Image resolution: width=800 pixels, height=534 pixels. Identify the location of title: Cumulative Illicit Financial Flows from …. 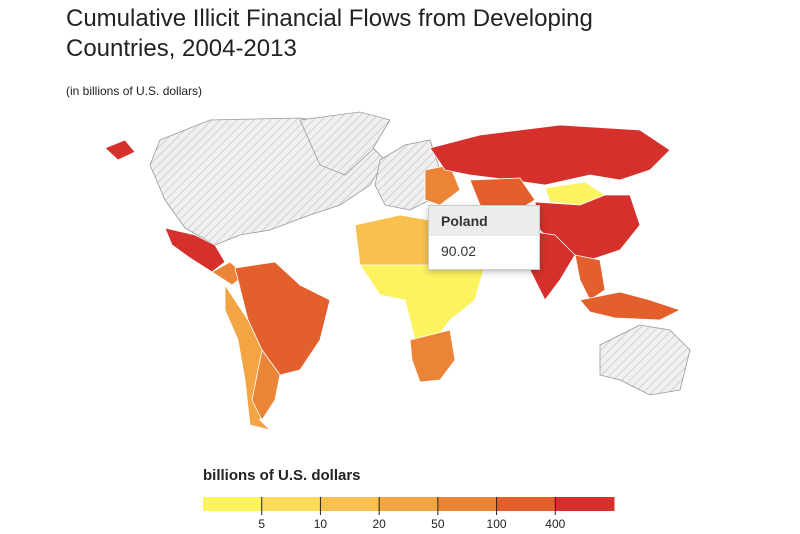
(329, 33).